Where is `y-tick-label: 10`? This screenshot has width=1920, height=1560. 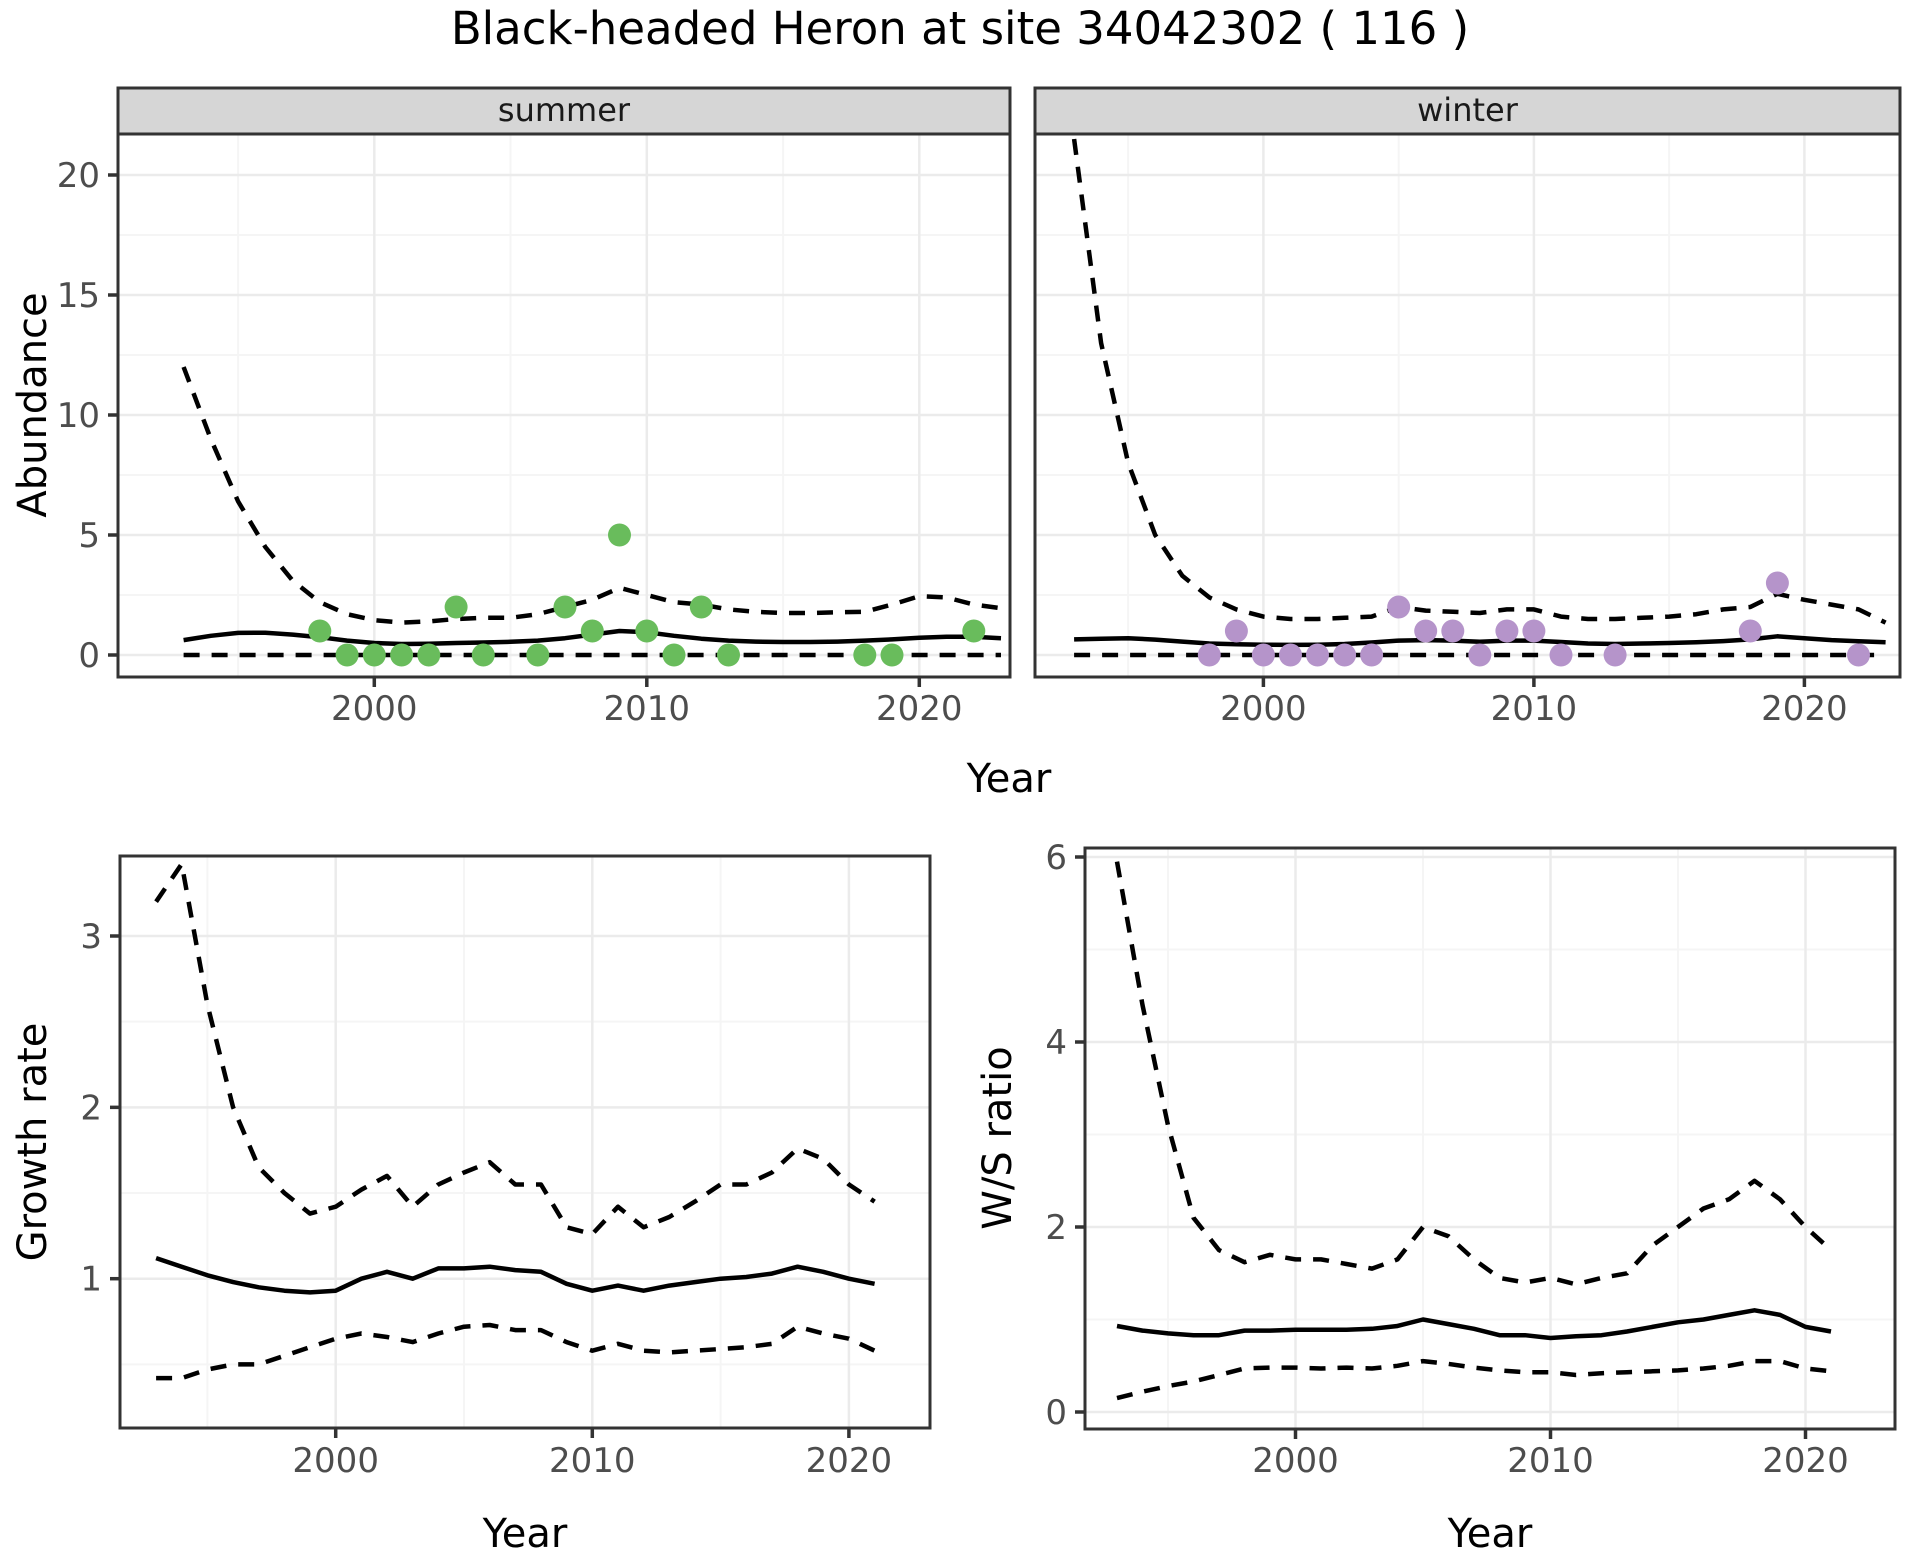 y-tick-label: 10 is located at coordinates (78, 416).